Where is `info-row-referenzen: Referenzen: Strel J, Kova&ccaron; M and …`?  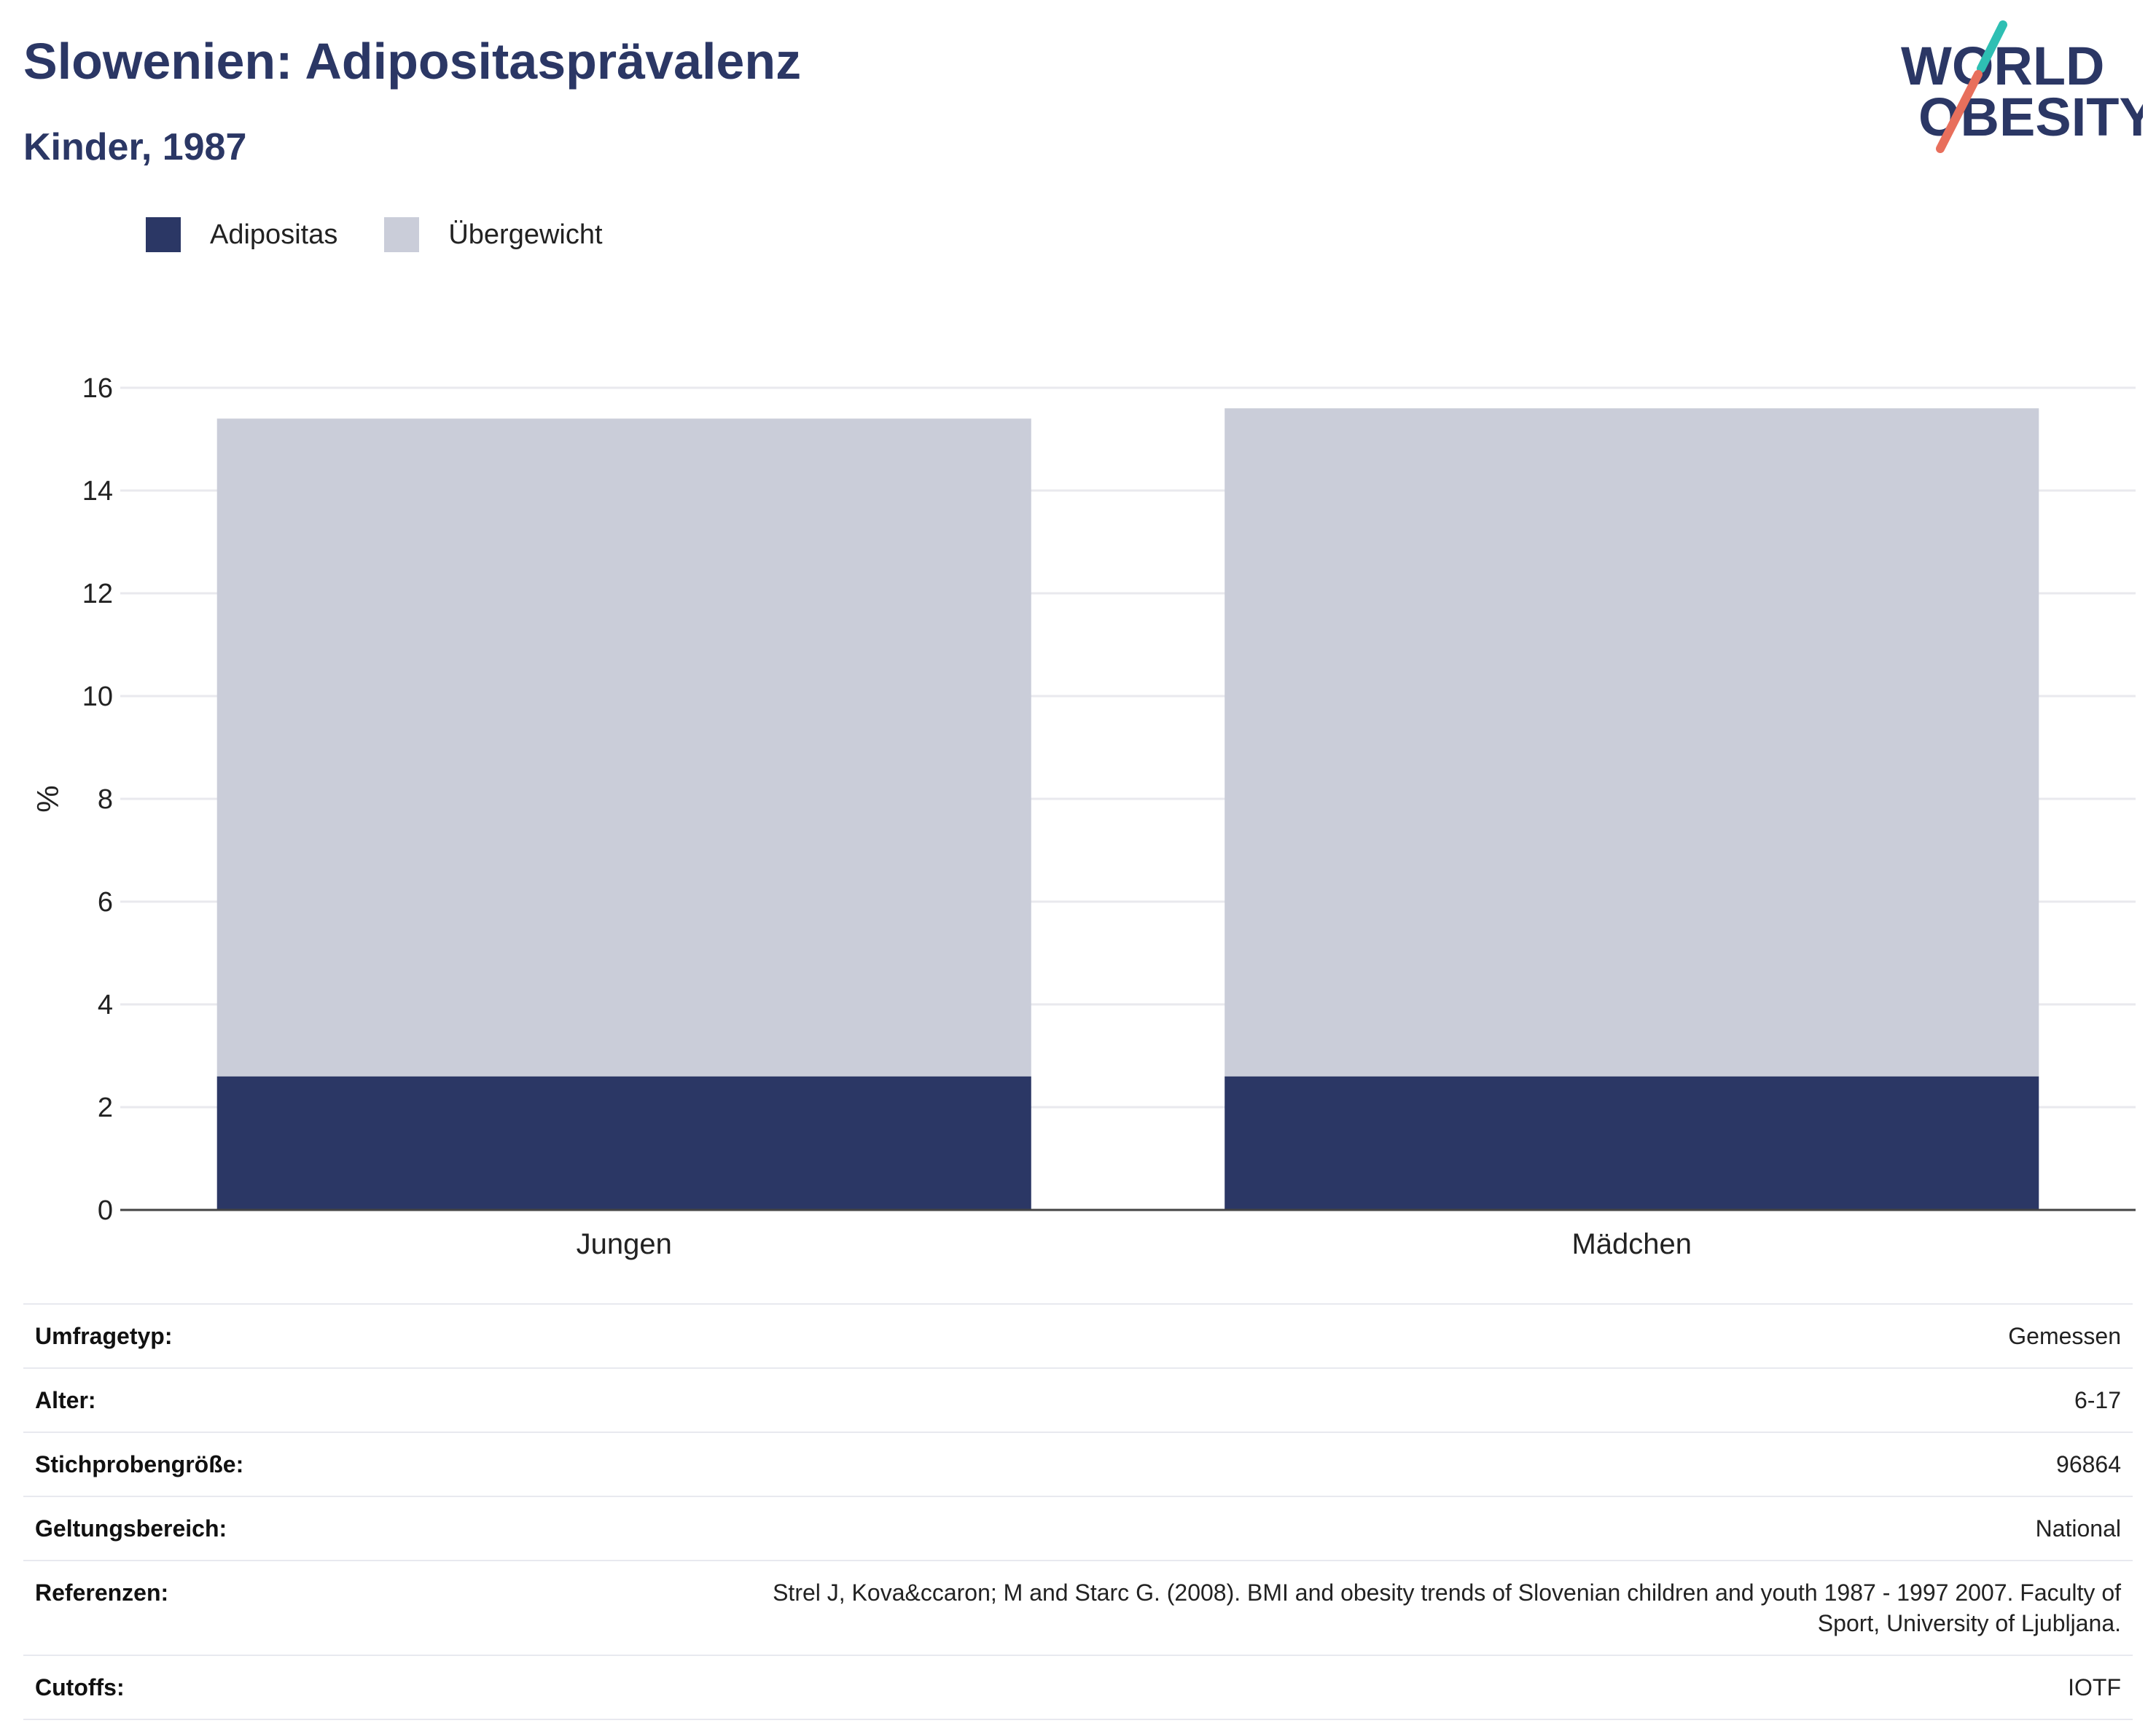
info-row-referenzen: Referenzen: Strel J, Kova&ccaron; M and … is located at coordinates (1078, 1608).